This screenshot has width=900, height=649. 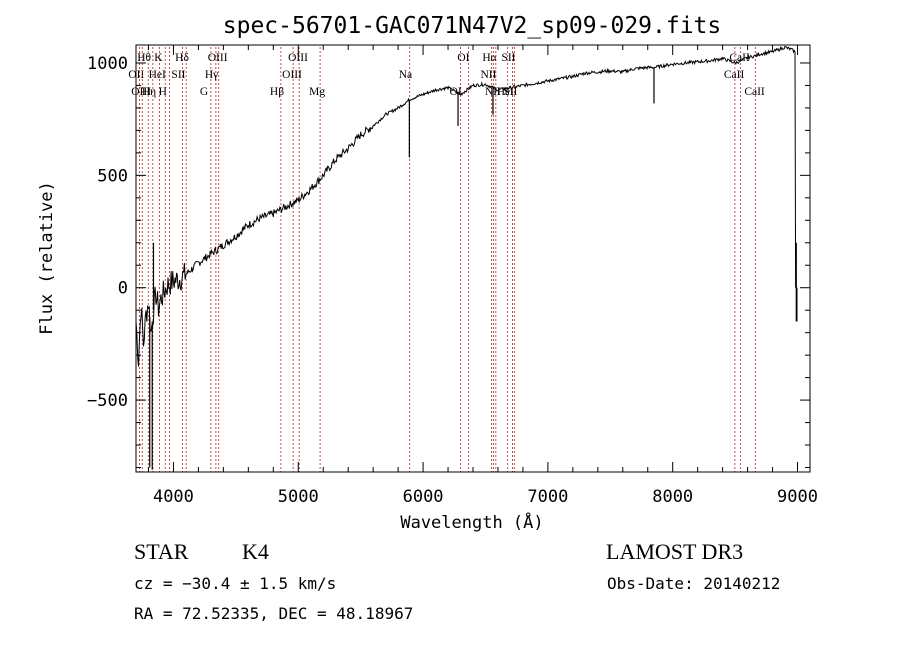 What do you see at coordinates (158, 58) in the screenshot?
I see `line-label: K` at bounding box center [158, 58].